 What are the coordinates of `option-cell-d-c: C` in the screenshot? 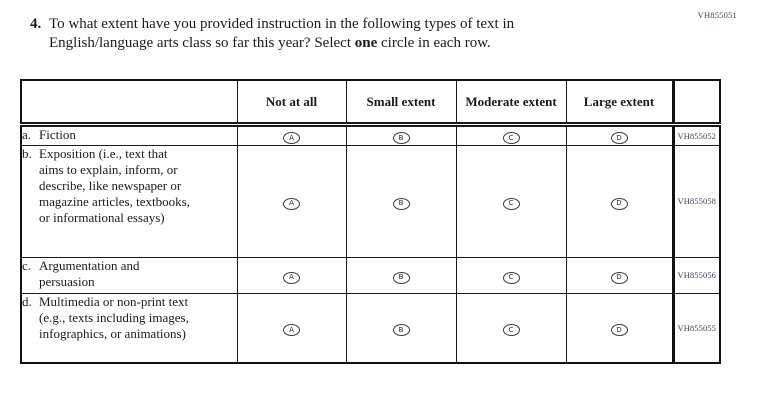 It's located at (511, 328).